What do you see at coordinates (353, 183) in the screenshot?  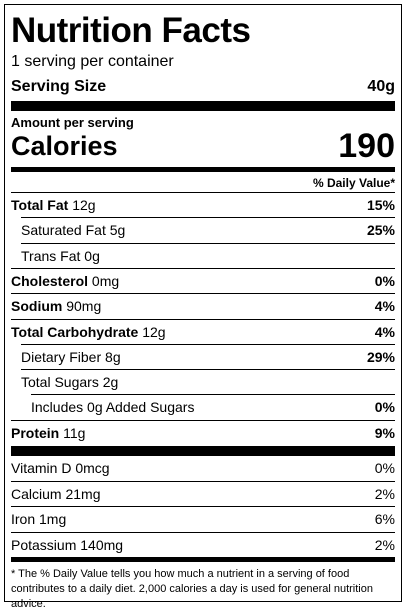 I see `daily-value-header: % Daily Value*` at bounding box center [353, 183].